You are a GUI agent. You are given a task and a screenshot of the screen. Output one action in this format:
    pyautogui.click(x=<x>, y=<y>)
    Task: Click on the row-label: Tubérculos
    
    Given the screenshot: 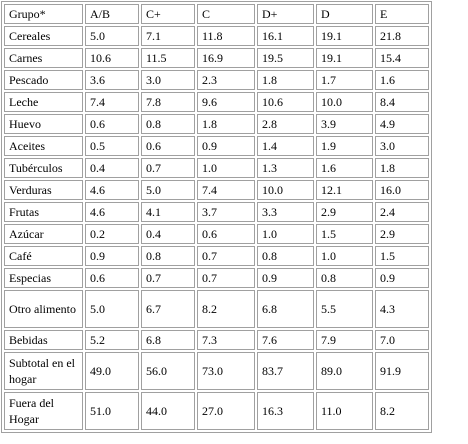 What is the action you would take?
    pyautogui.click(x=43, y=168)
    